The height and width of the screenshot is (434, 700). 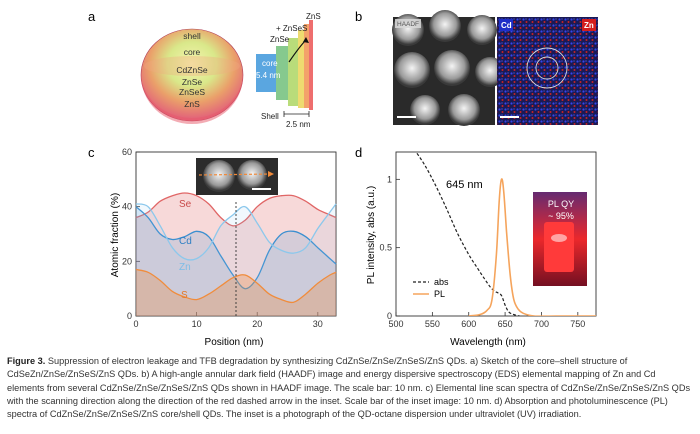 I want to click on figure-label: Figure 3., so click(x=26, y=361).